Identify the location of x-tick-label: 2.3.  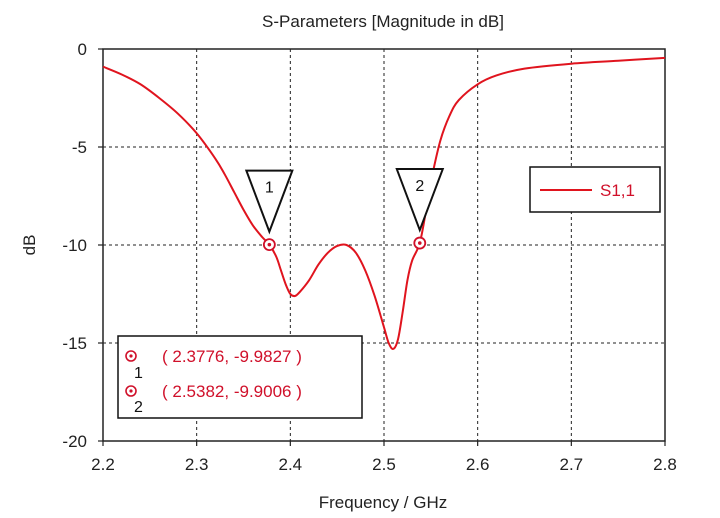
(197, 464).